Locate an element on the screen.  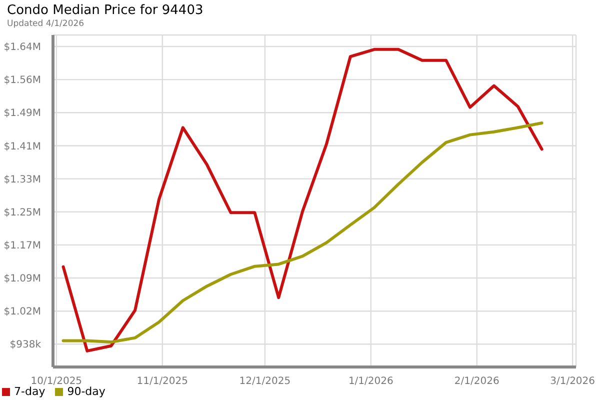
y-tick-label: $1.25M is located at coordinates (22, 212).